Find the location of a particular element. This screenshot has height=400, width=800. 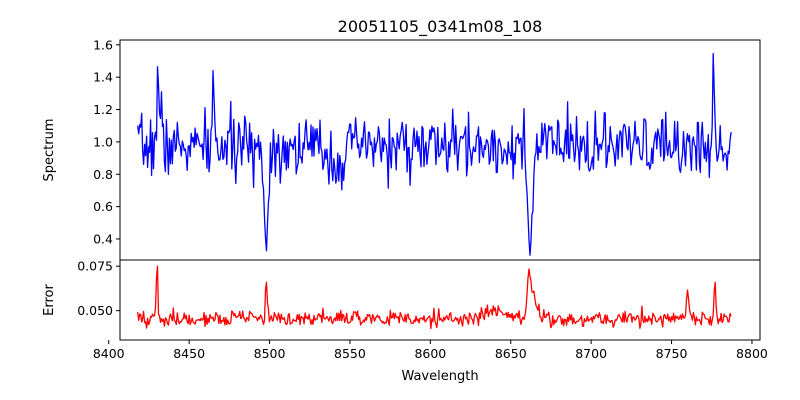

chart-title: 20051105_0341m08_108 is located at coordinates (440, 27).